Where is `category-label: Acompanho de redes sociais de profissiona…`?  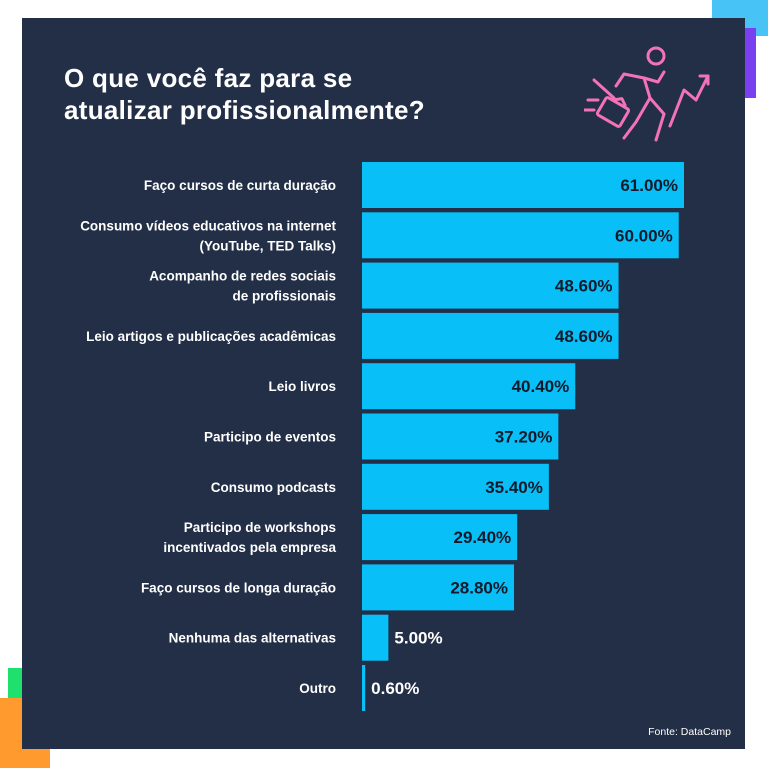
category-label: Acompanho de redes sociais de profissiona… is located at coordinates (242, 286).